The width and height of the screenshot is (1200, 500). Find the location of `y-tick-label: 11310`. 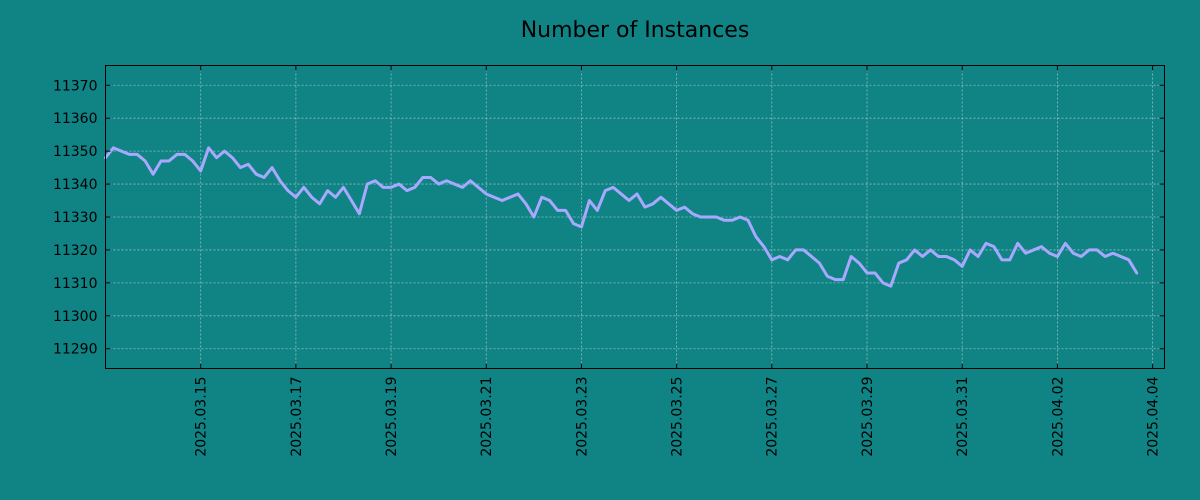

y-tick-label: 11310 is located at coordinates (75, 284).